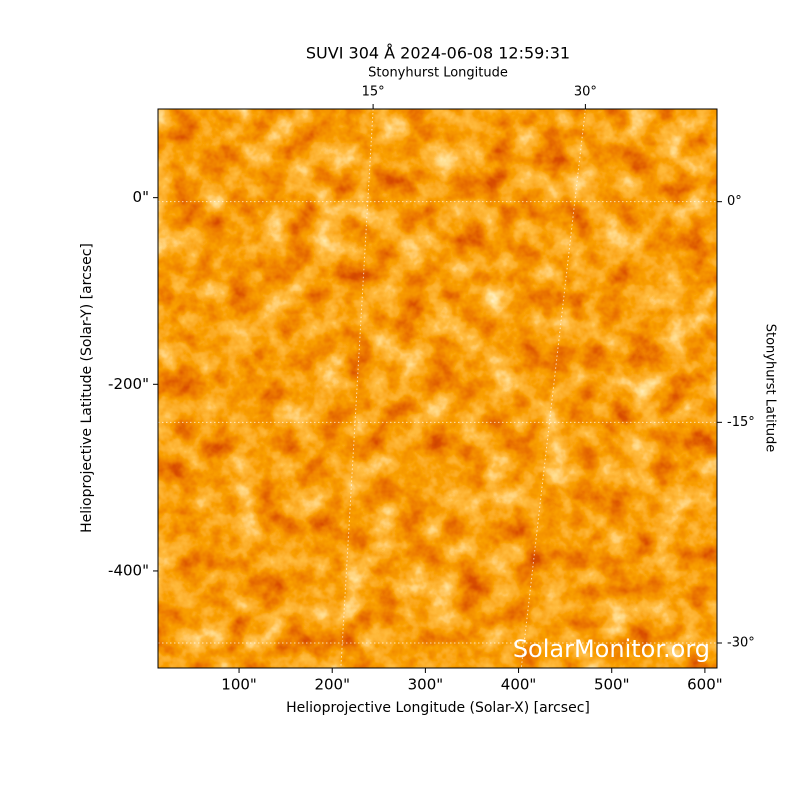 This screenshot has width=800, height=800. I want to click on x-tick-label: 300", so click(426, 685).